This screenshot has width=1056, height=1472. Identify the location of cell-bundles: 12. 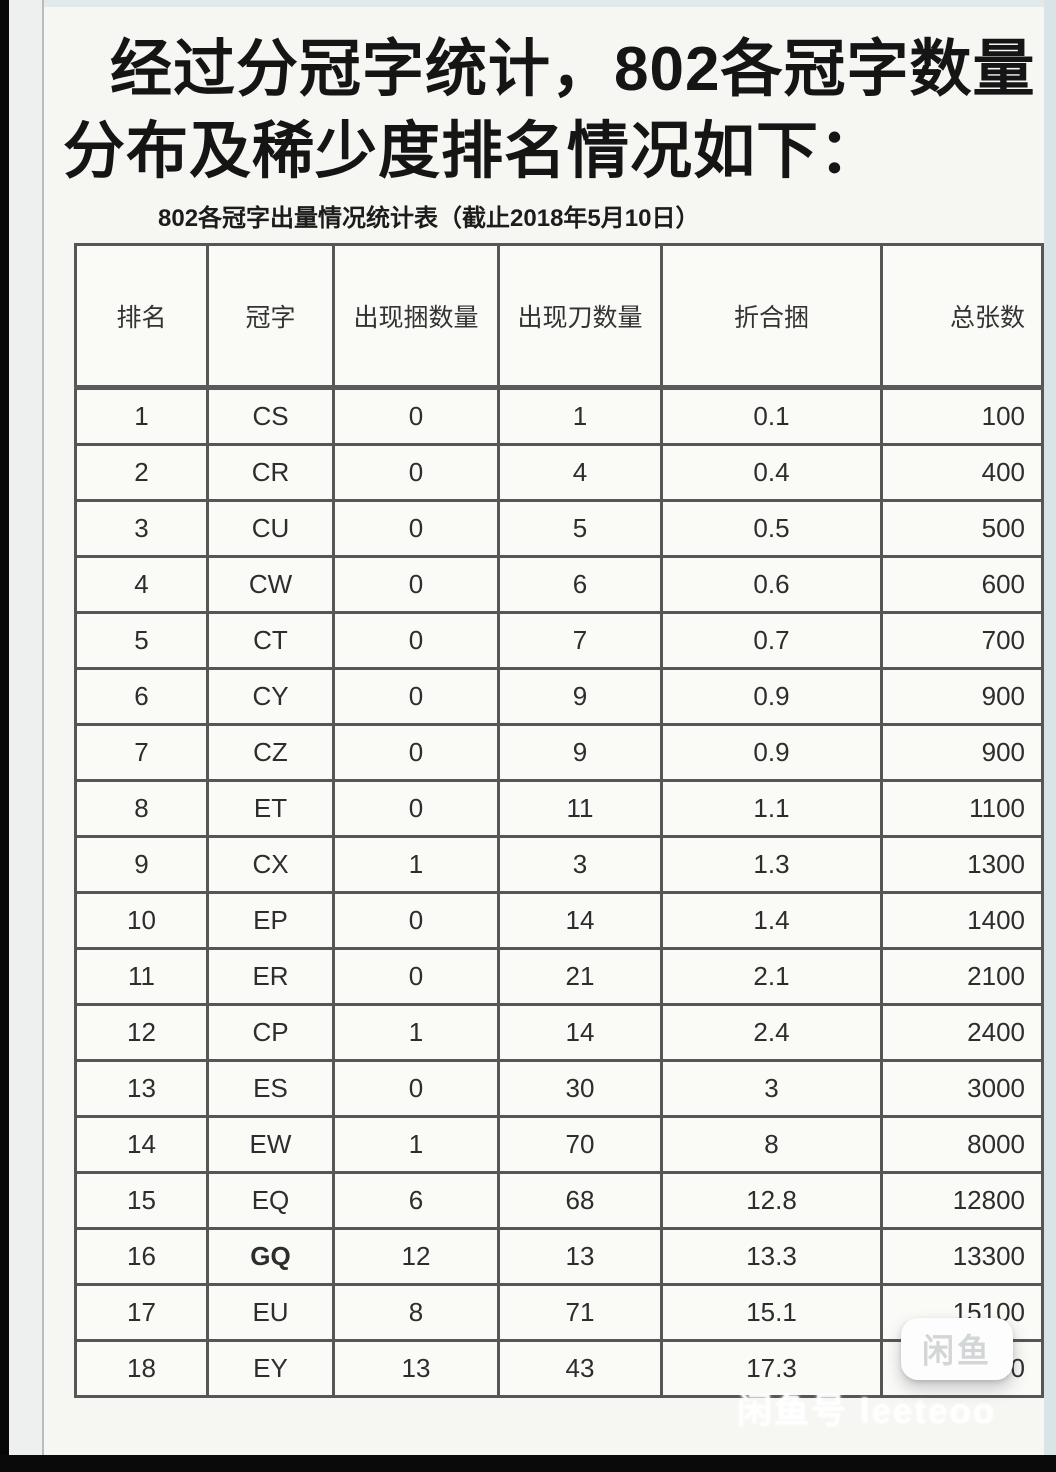
(416, 1256).